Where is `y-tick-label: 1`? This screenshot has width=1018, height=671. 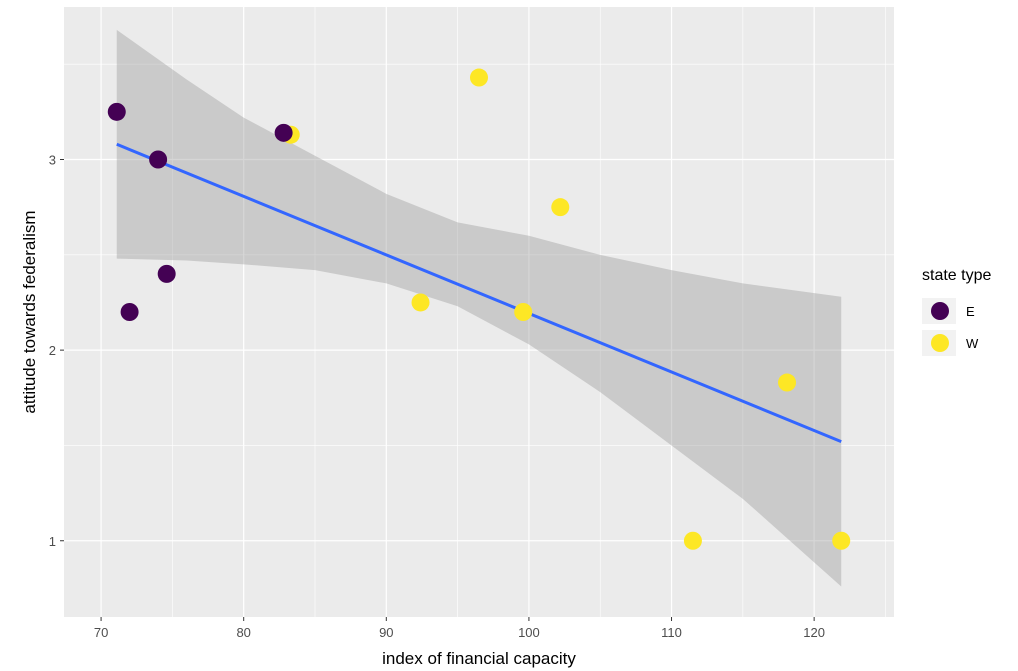
y-tick-label: 1 is located at coordinates (52, 541).